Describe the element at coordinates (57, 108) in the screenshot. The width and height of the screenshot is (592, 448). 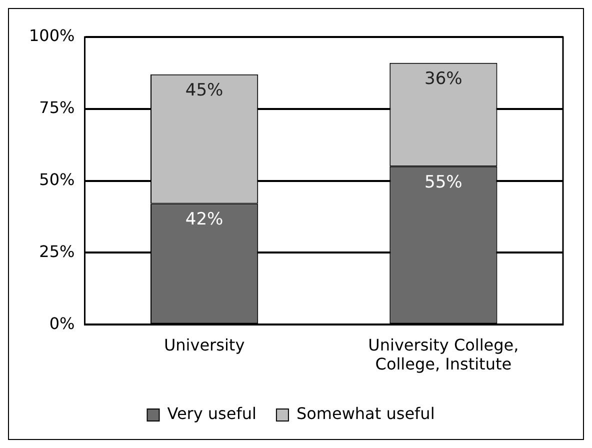
I see `y-tick-label: 75%` at that location.